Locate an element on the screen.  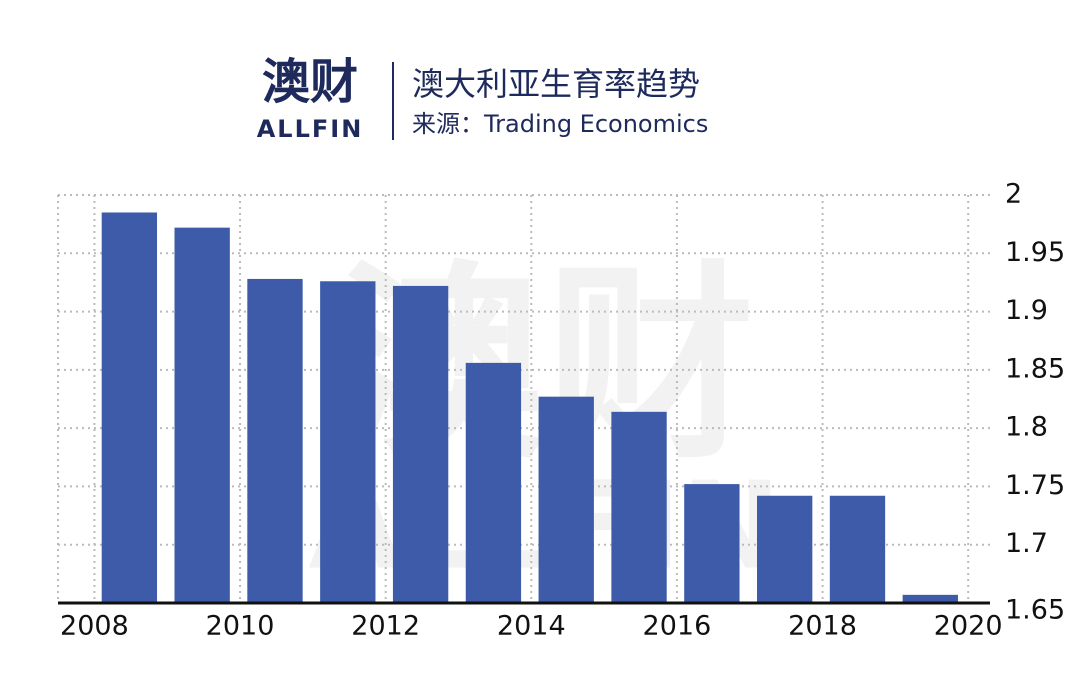
x-tick-label: 2008 is located at coordinates (94, 626).